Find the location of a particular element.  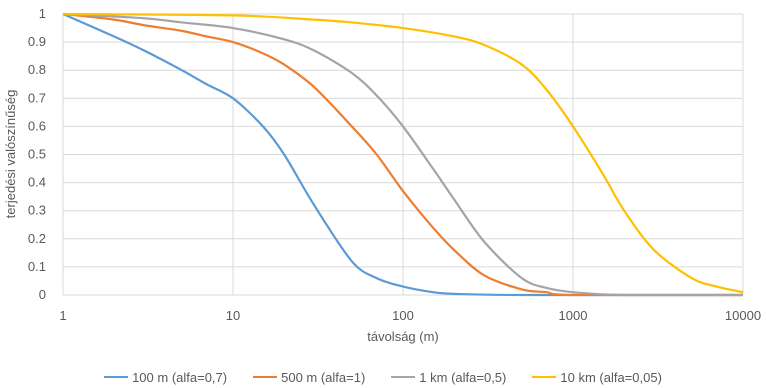

legend-item: 1 km (alfa=0,5) is located at coordinates (448, 377).